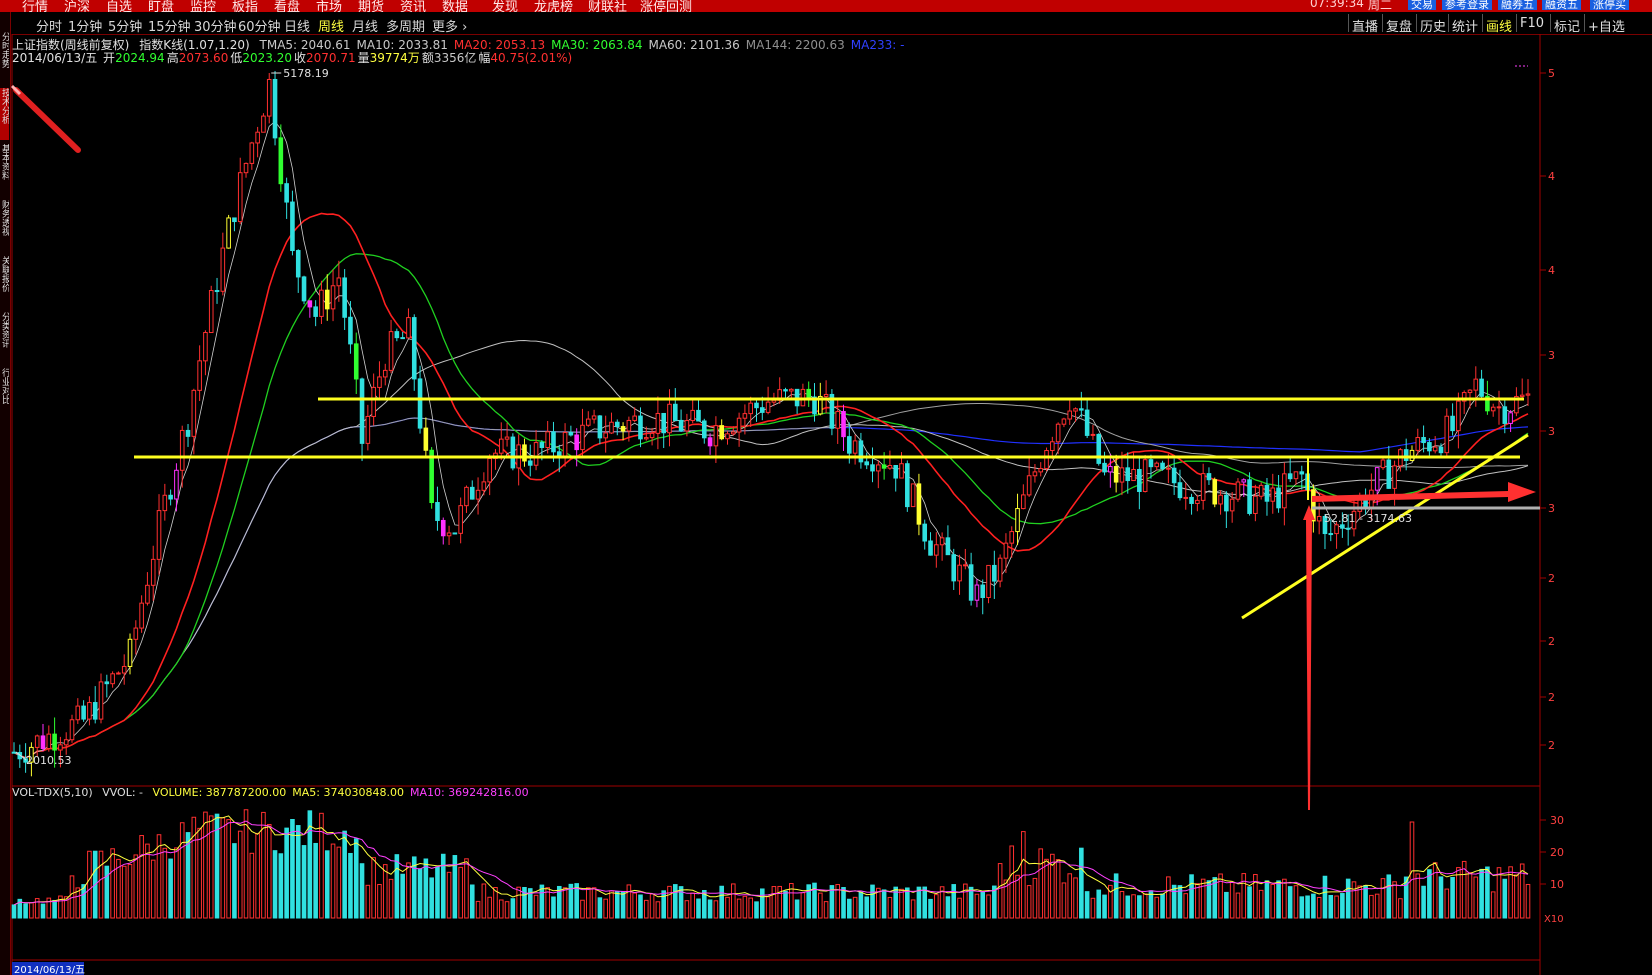 This screenshot has width=1652, height=975. Describe the element at coordinates (297, 27) in the screenshot. I see `period-6: 日线` at that location.